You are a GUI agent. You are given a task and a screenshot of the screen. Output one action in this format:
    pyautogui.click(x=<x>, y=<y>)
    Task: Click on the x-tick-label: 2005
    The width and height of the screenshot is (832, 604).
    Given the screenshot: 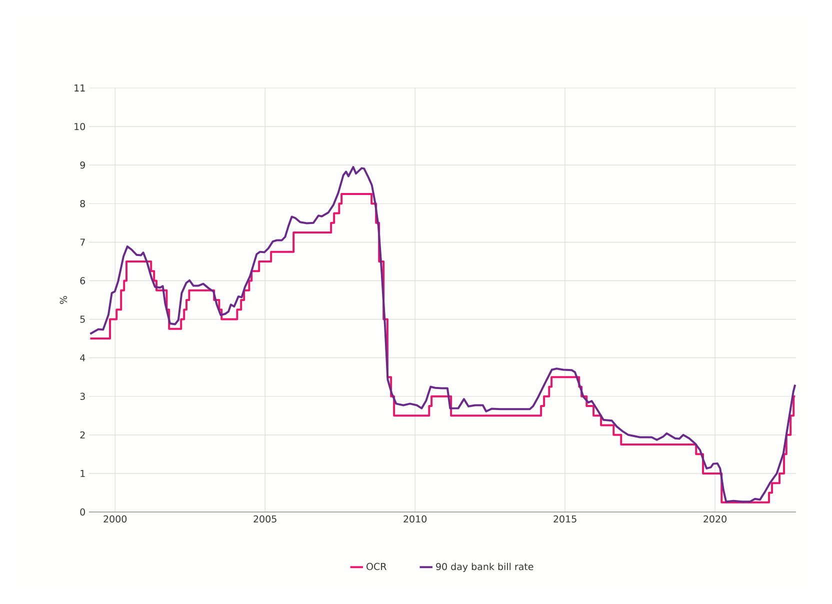 What is the action you would take?
    pyautogui.click(x=265, y=519)
    